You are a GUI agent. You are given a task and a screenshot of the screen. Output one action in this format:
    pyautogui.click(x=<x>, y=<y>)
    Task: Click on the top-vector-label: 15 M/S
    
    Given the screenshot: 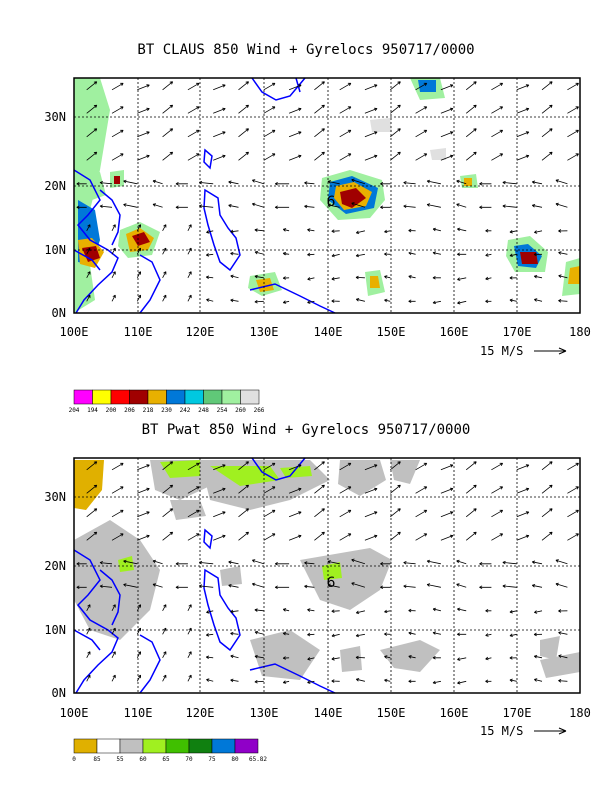 What is the action you would take?
    pyautogui.click(x=501, y=351)
    